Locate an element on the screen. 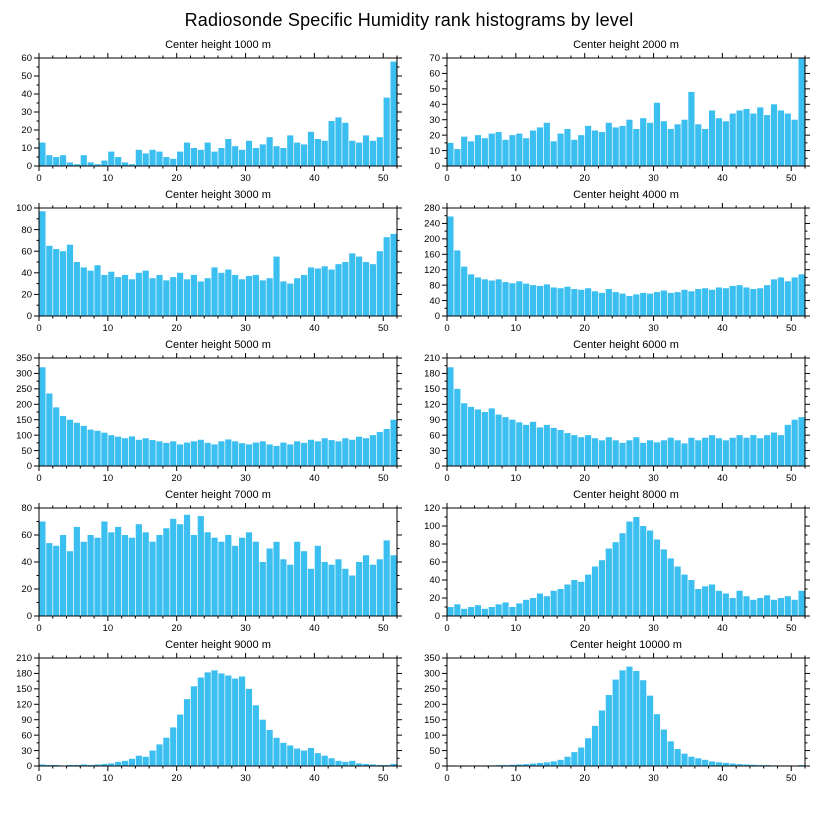 This screenshot has height=824, width=818. histogram-bars is located at coordinates (218, 565).